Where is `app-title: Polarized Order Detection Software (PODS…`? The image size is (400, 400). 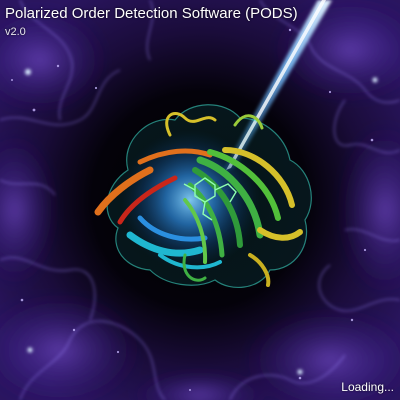 app-title: Polarized Order Detection Software (PODS… is located at coordinates (151, 13).